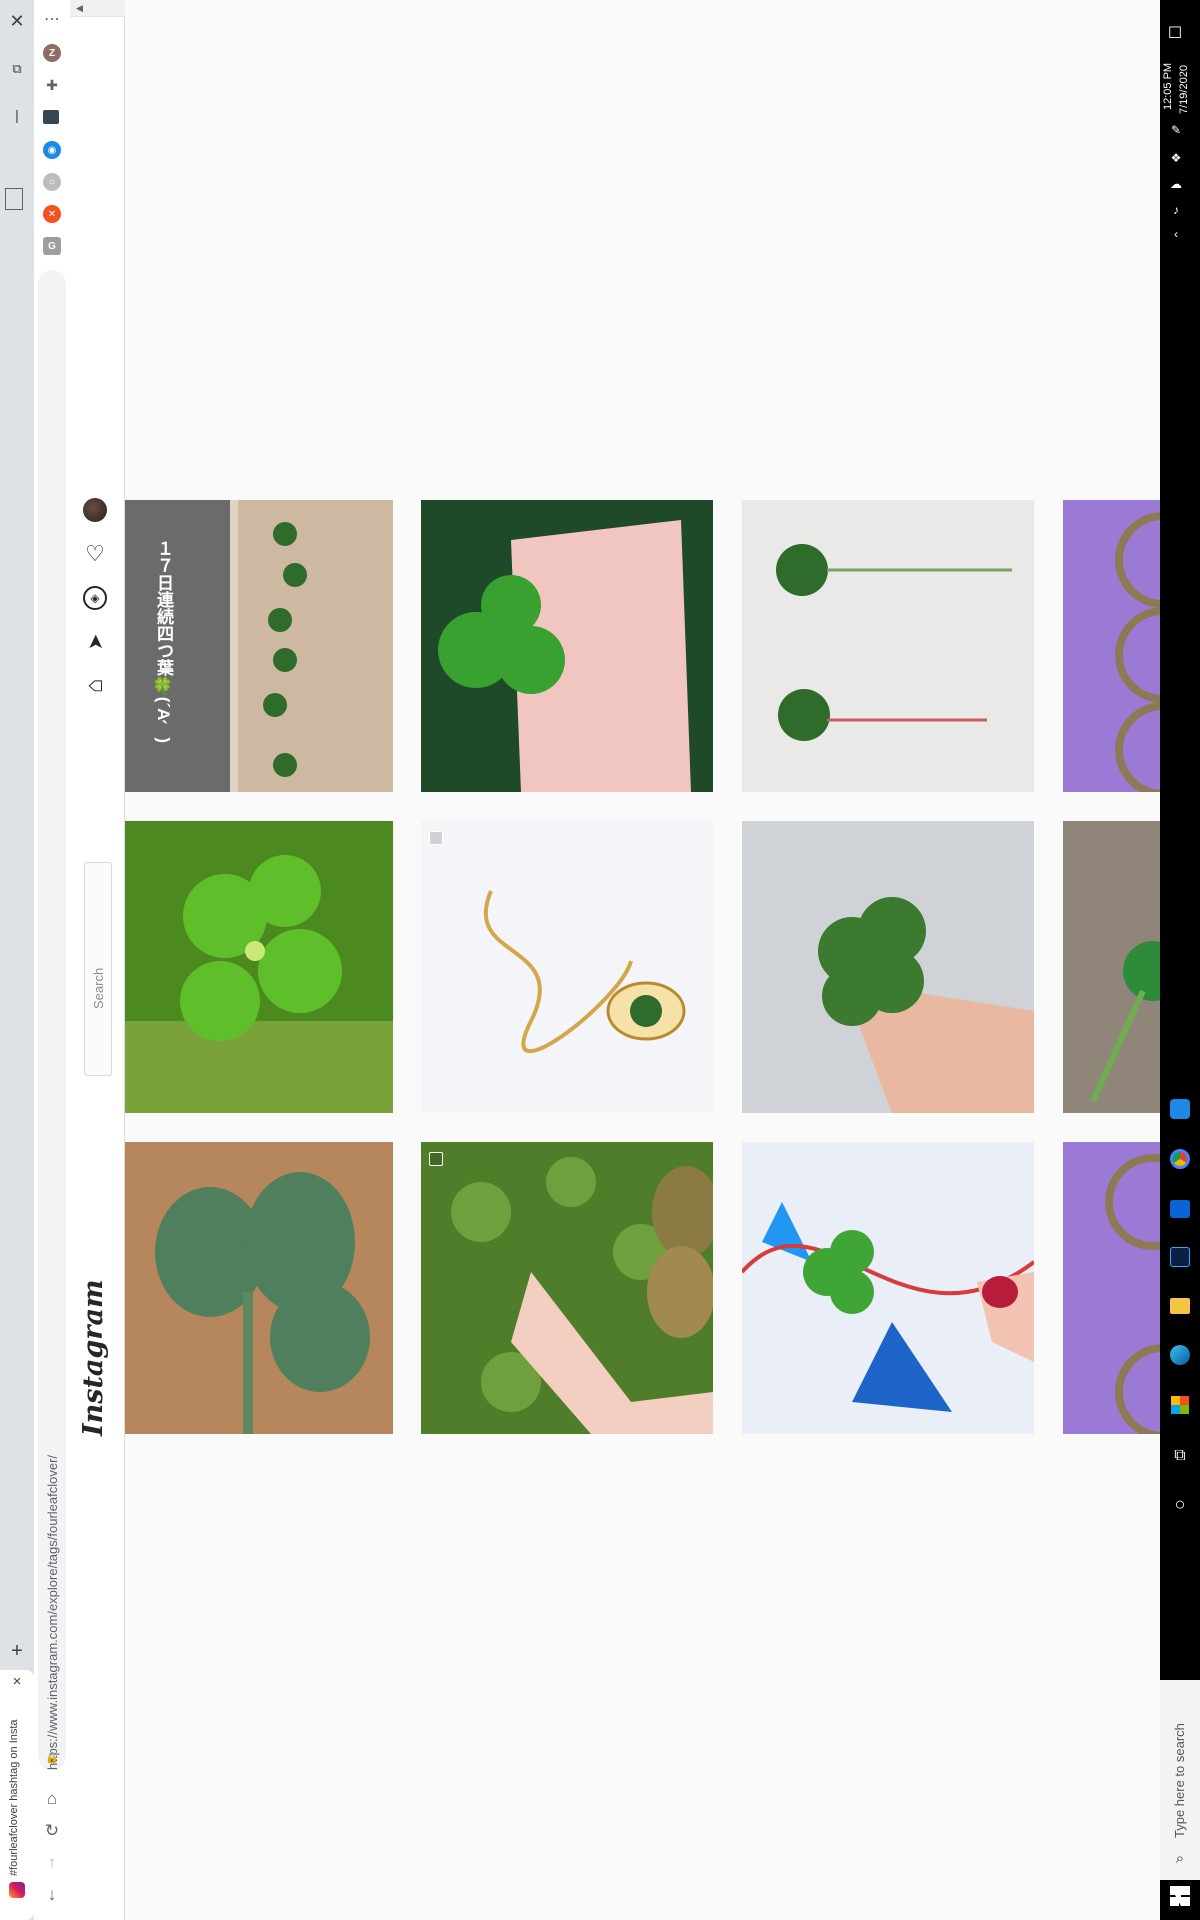 This screenshot has height=1920, width=1200. Describe the element at coordinates (163, 642) in the screenshot. I see `post-overlay-text: １７日連続四つ葉🍀(´A｀)` at that location.